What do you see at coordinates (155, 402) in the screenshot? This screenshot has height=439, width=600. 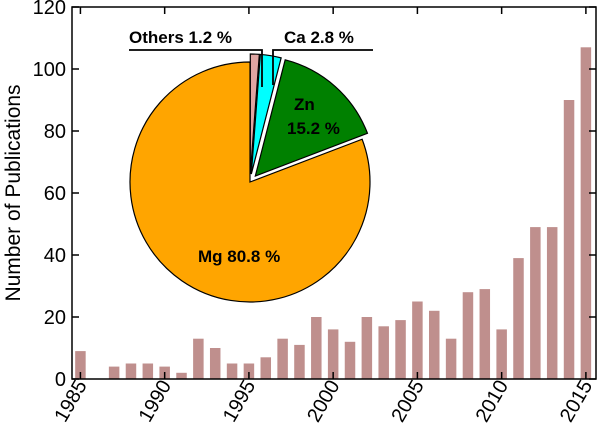 I see `x-tick-label-1990: 1990` at bounding box center [155, 402].